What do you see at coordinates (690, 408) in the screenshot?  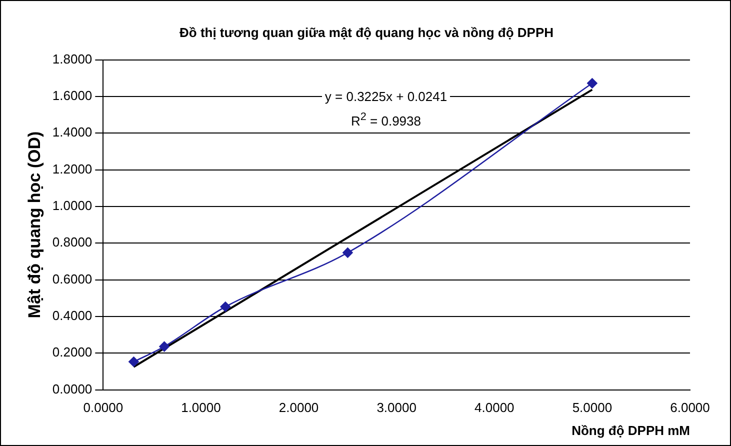 I see `x-tick-label: 6.0000` at bounding box center [690, 408].